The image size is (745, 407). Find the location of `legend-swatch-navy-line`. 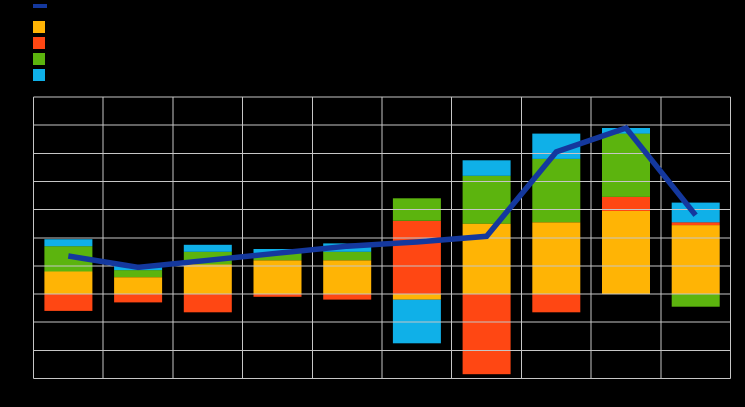

legend-swatch-navy-line is located at coordinates (40, 6).